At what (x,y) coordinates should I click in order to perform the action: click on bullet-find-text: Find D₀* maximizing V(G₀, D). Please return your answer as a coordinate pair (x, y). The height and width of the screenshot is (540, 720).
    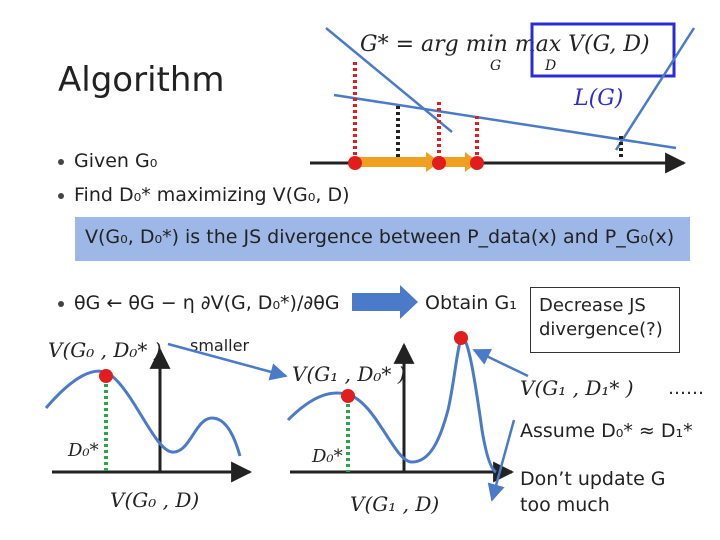
    Looking at the image, I should click on (212, 195).